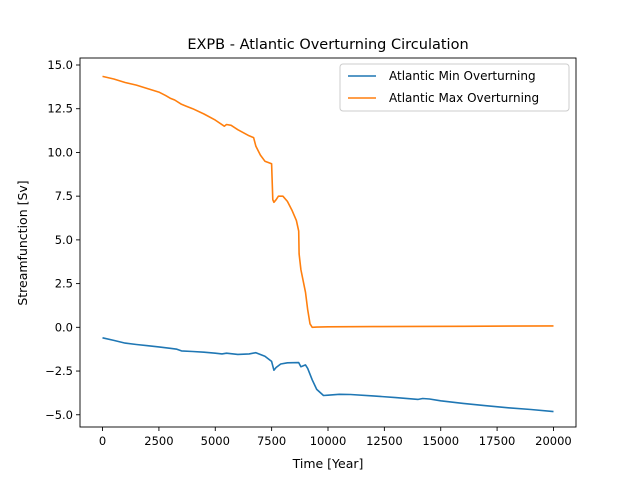 This screenshot has height=484, width=640. What do you see at coordinates (22, 242) in the screenshot?
I see `y-axis-label: Streamfunction [Sv]` at bounding box center [22, 242].